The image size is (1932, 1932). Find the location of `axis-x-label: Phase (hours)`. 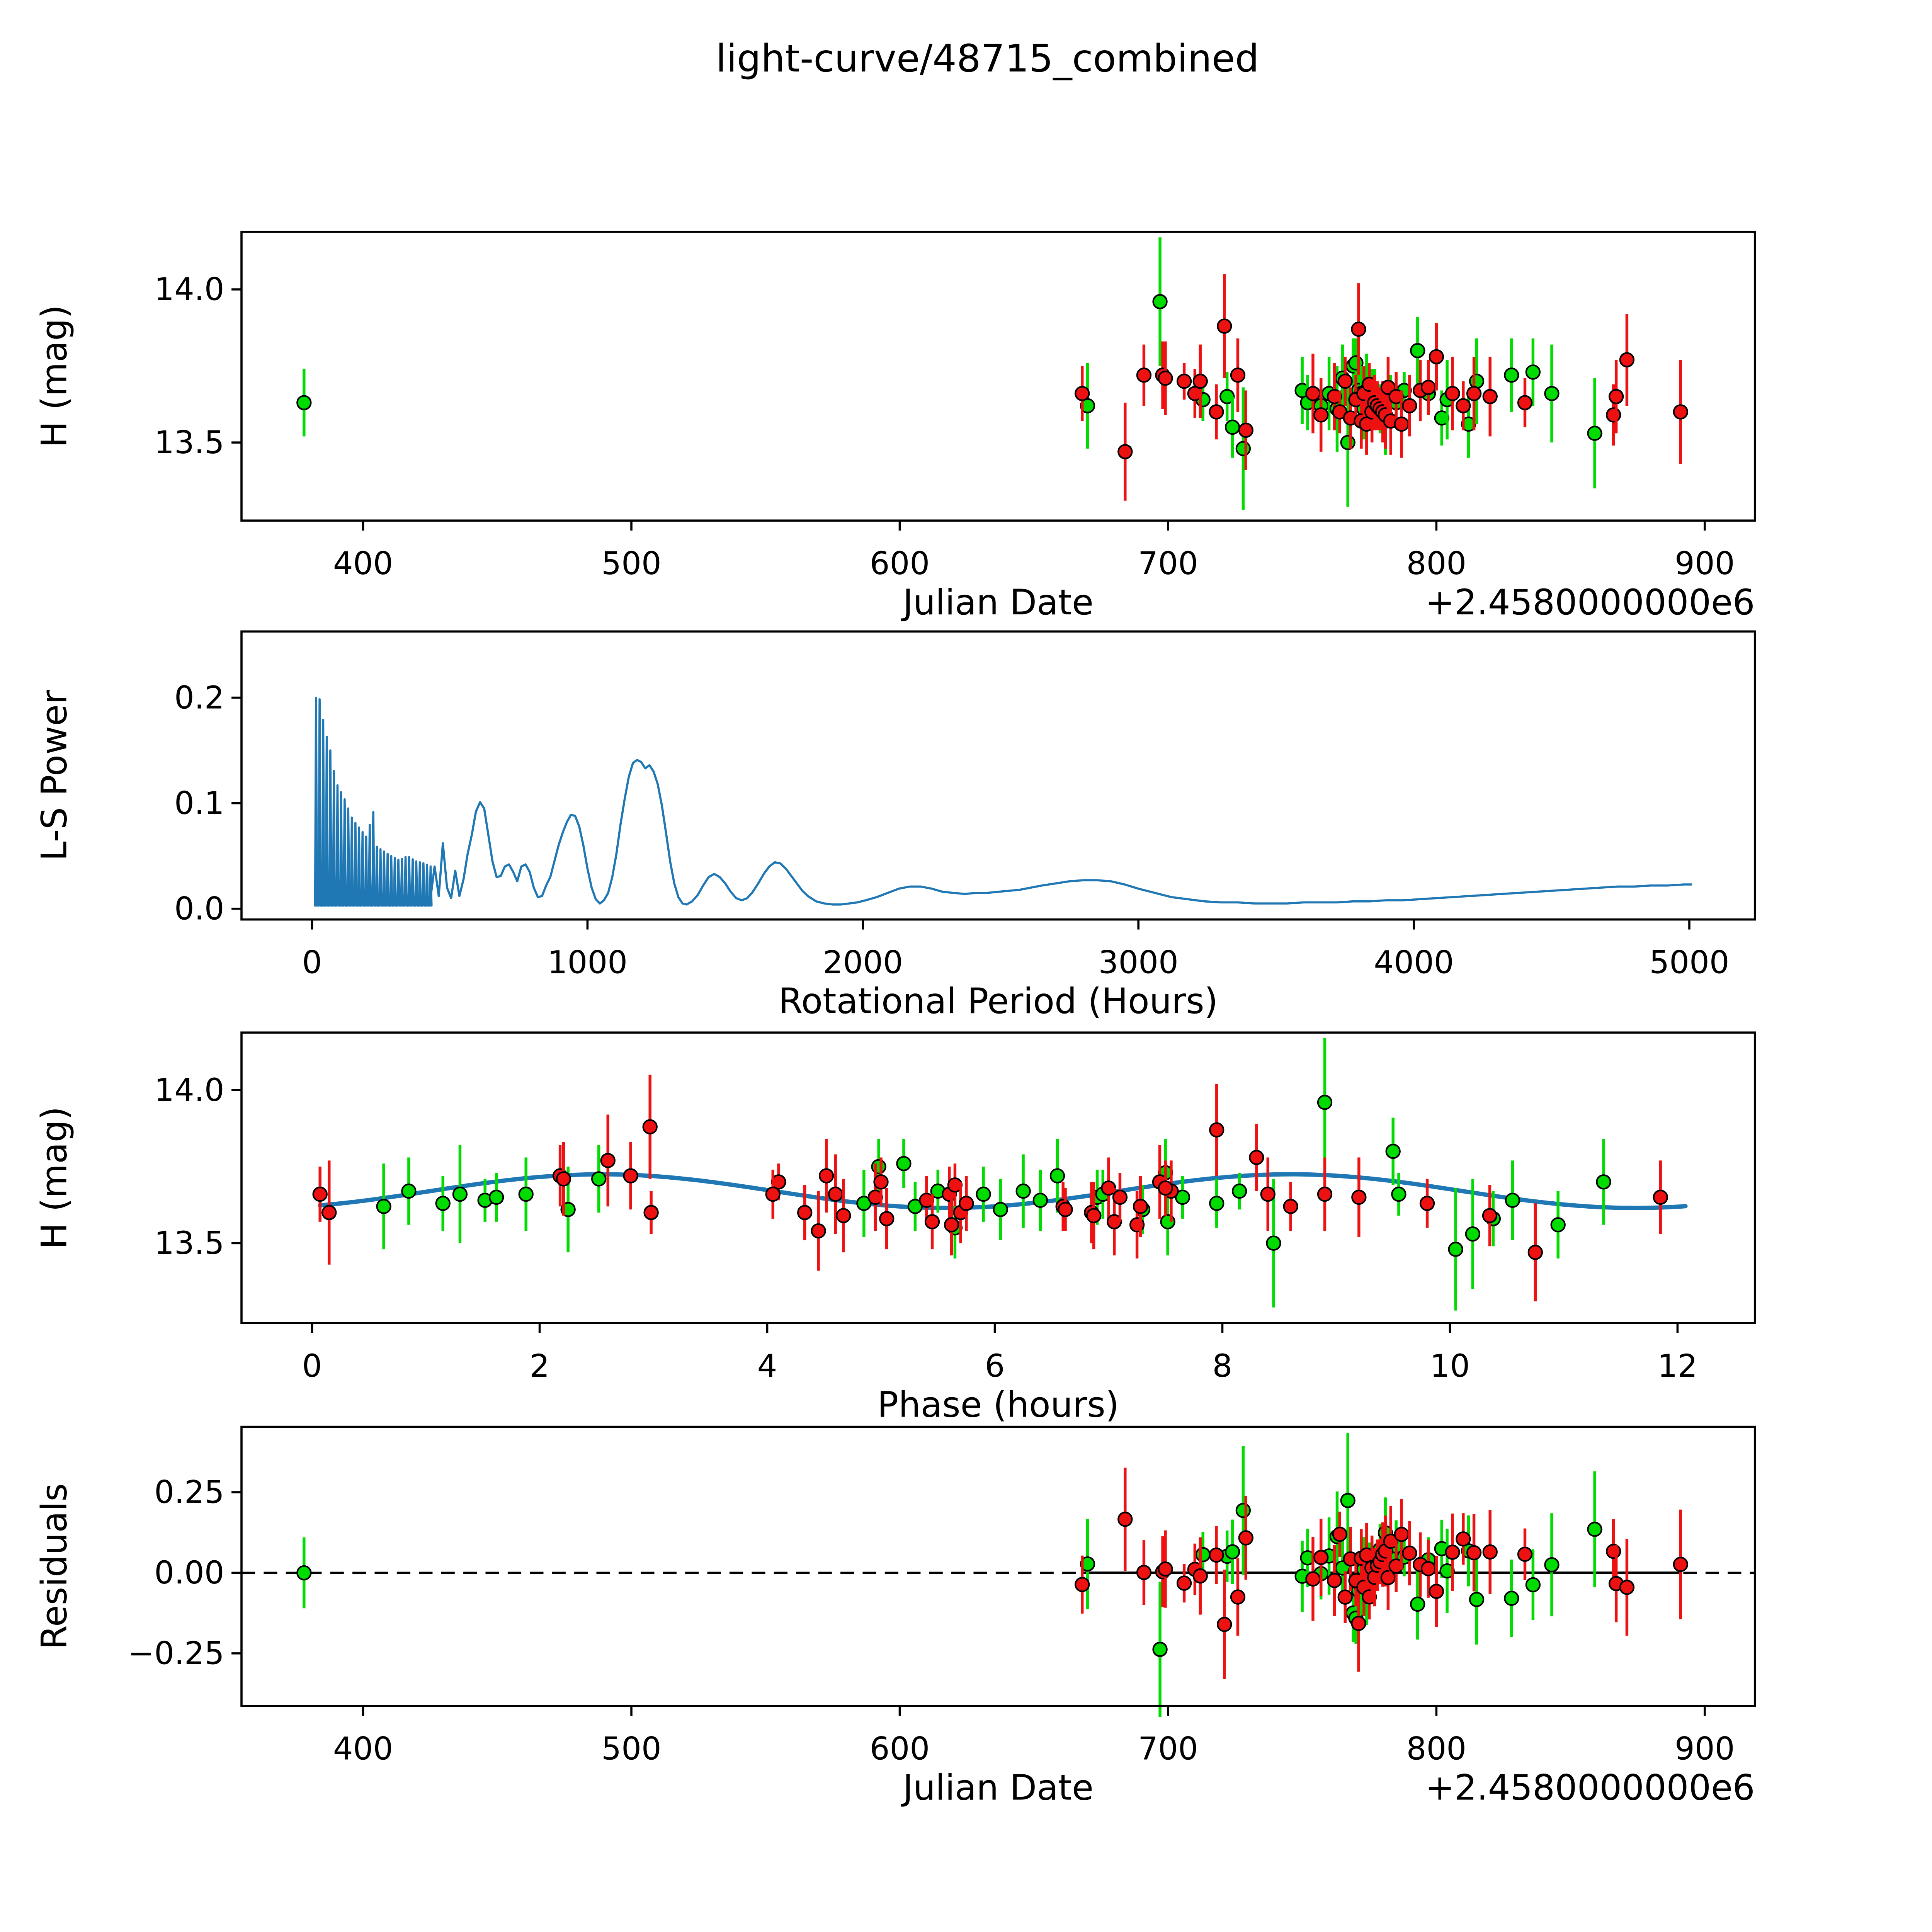

axis-x-label: Phase (hours) is located at coordinates (998, 1405).